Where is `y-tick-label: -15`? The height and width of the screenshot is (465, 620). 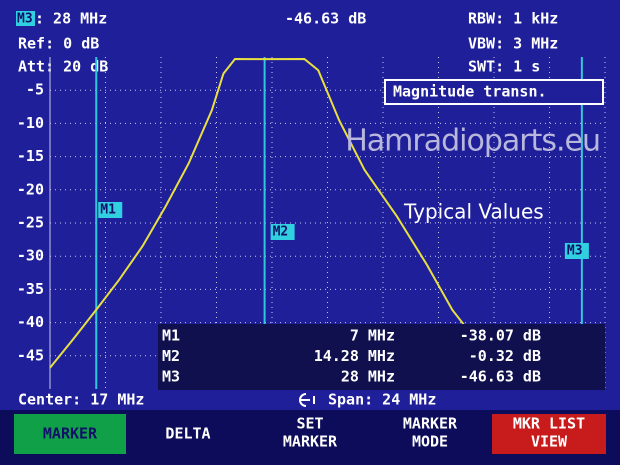
y-tick-label: -15 is located at coordinates (30, 156).